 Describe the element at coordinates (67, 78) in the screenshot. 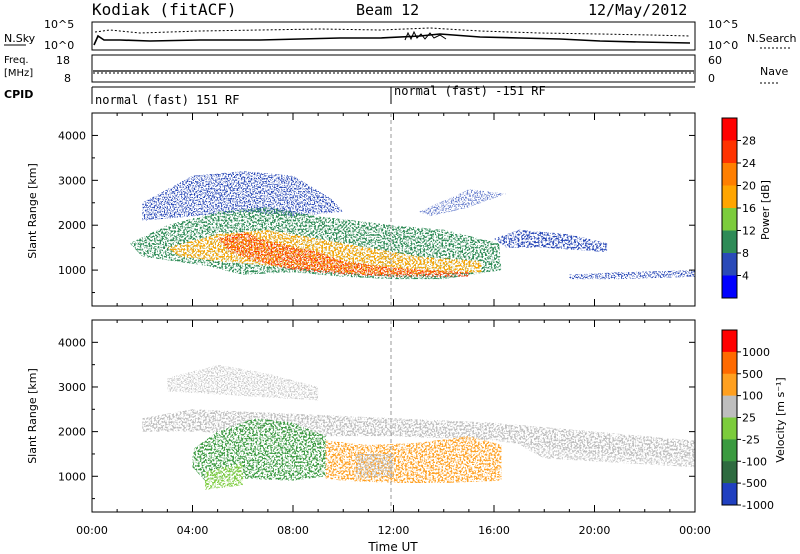

I see `freq-tick-bottom: 8` at that location.